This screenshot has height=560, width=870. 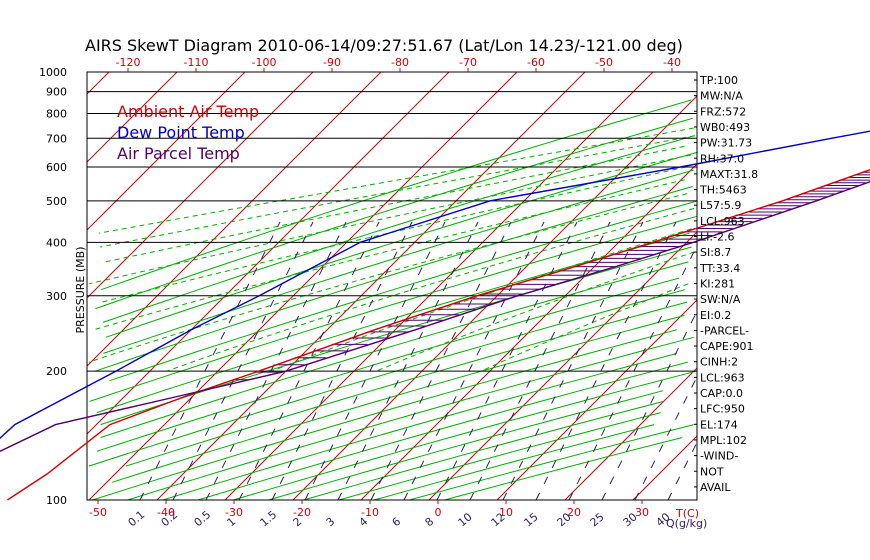 I want to click on index-label: TT:33.4, so click(x=719, y=268).